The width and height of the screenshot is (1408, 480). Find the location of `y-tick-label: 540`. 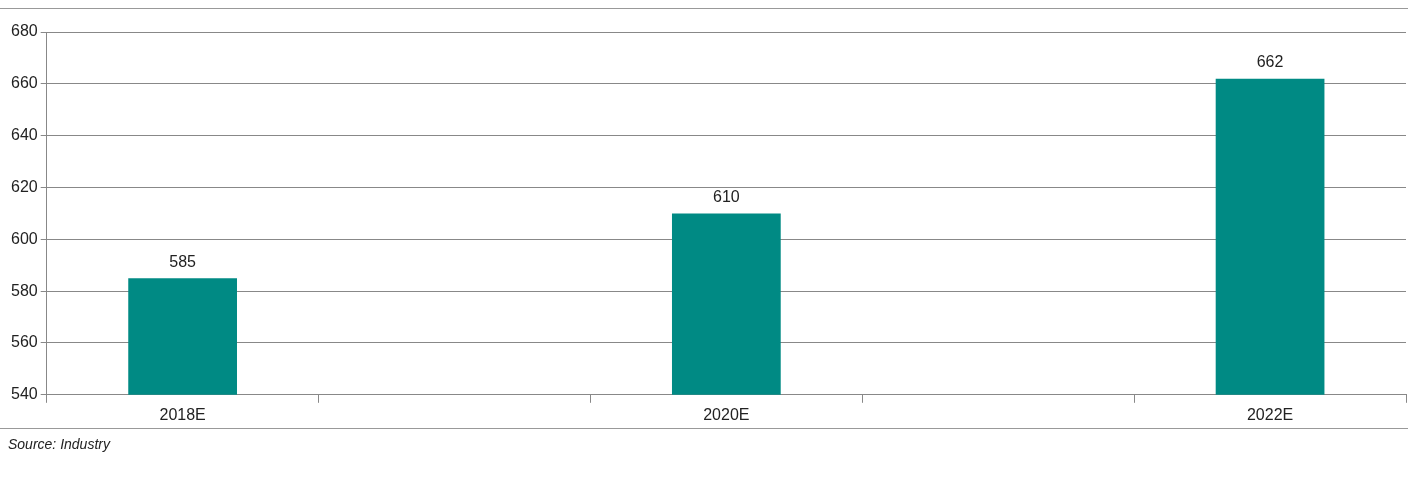

y-tick-label: 540 is located at coordinates (24, 394).